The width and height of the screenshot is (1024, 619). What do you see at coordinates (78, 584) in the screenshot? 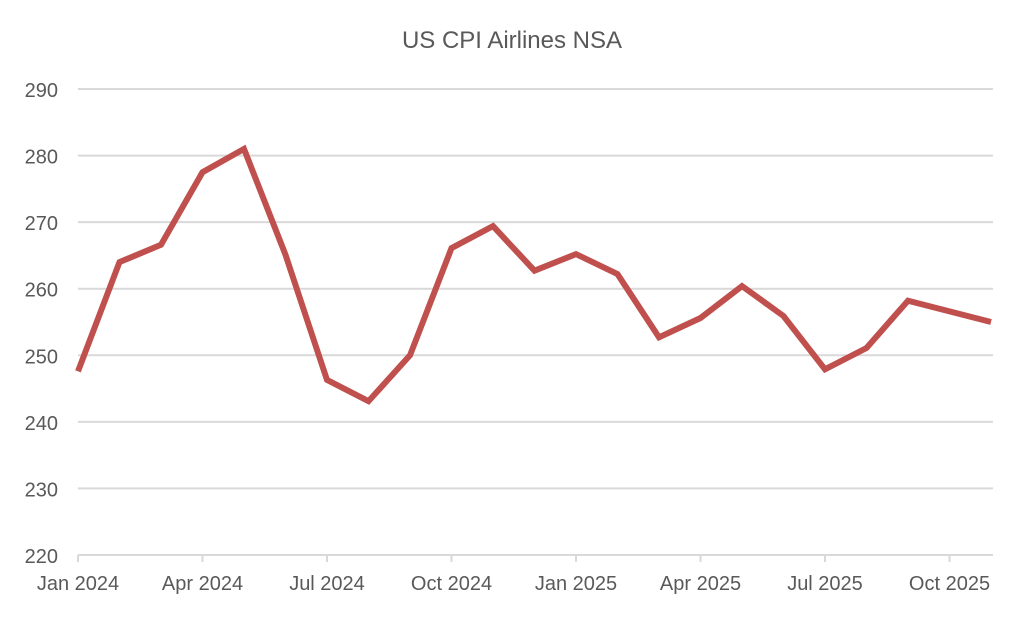
I see `x-tick-label: Jan 2024` at bounding box center [78, 584].